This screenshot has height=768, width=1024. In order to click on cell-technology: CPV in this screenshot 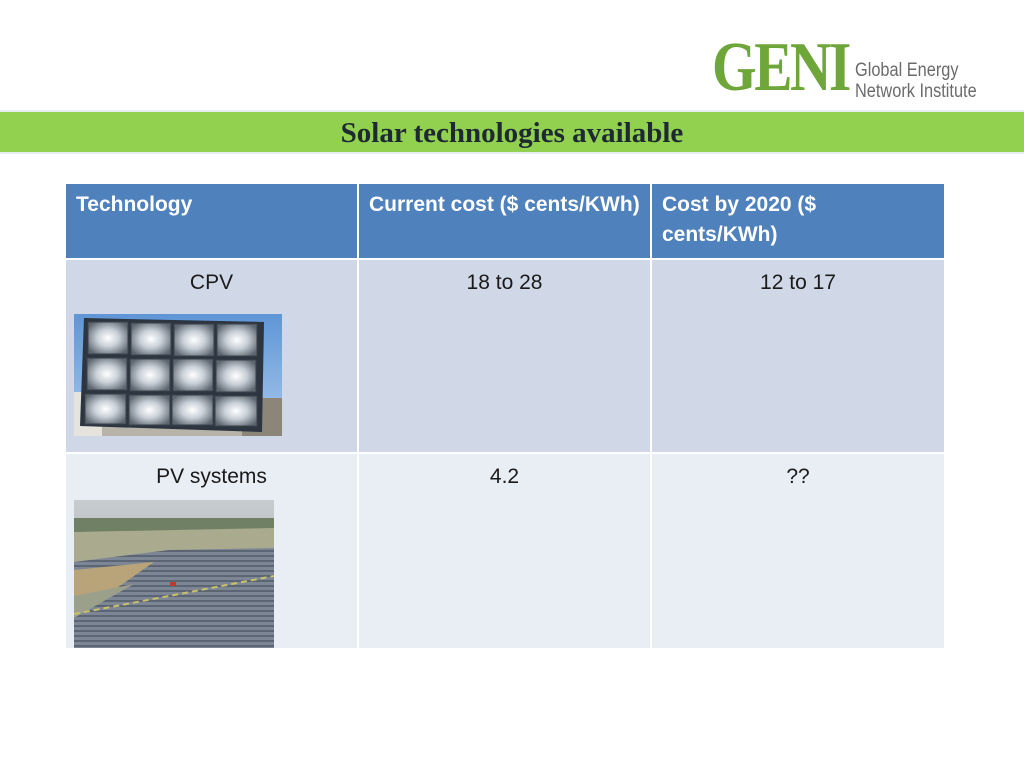, I will do `click(211, 356)`.